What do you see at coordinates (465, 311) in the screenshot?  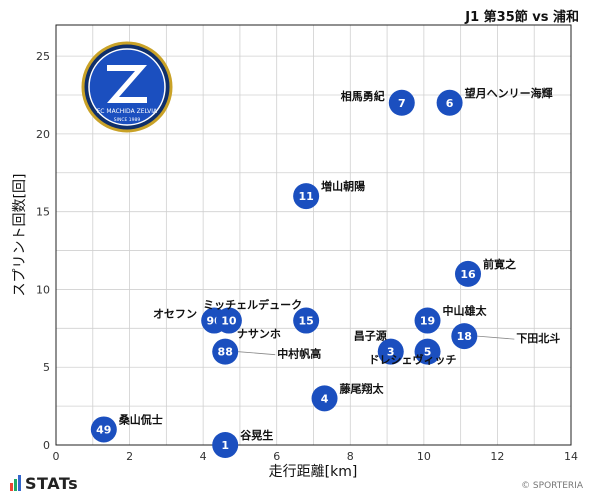 I see `point-name: 中山雄太` at bounding box center [465, 311].